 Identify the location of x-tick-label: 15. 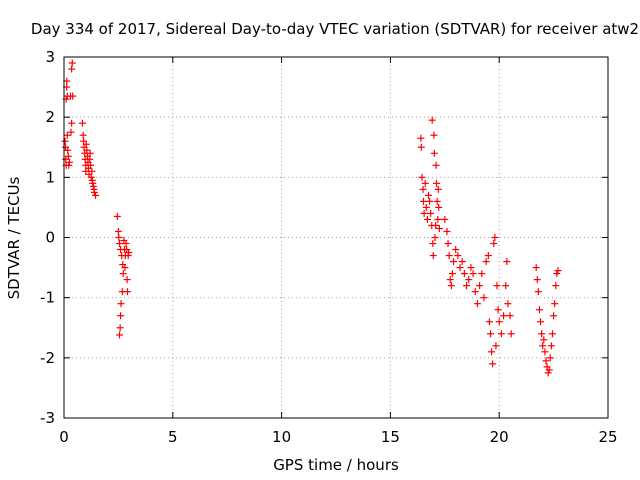
(390, 437).